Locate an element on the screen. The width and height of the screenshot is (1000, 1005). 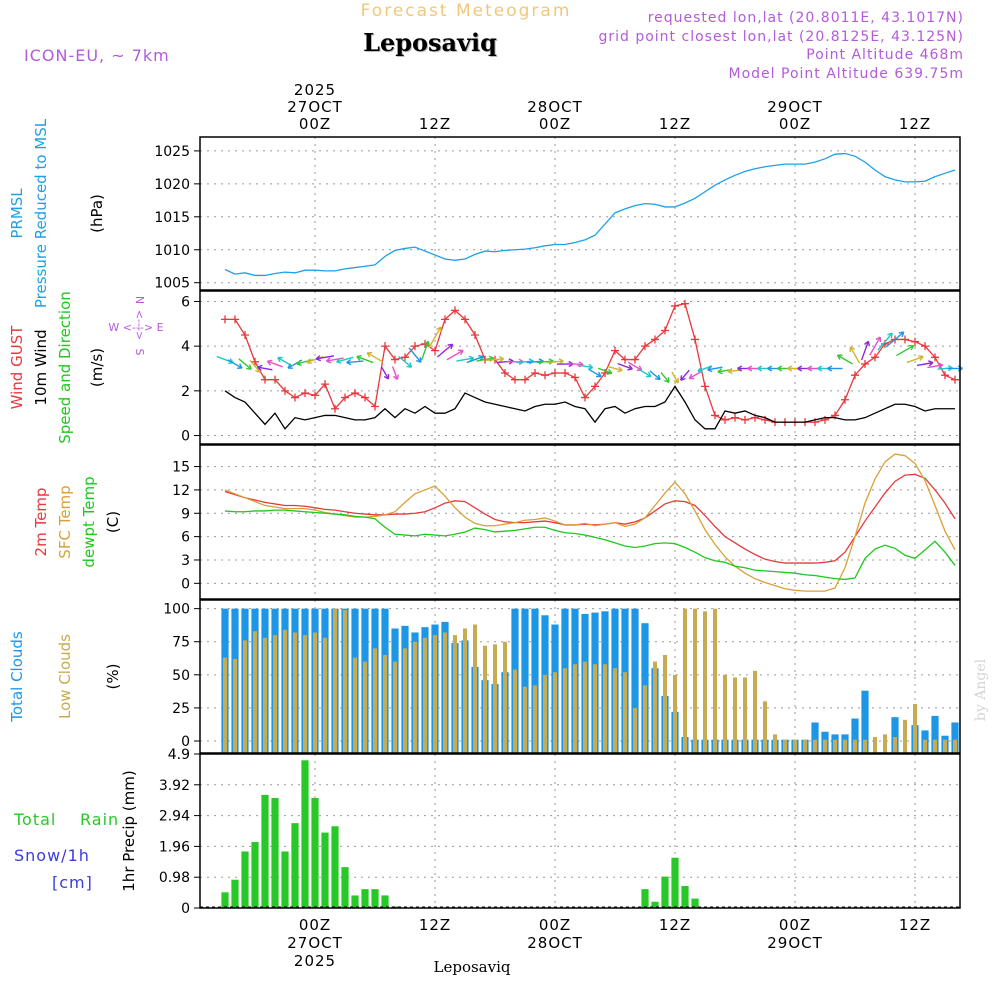
panel-label: dewpt Temp is located at coordinates (89, 521).